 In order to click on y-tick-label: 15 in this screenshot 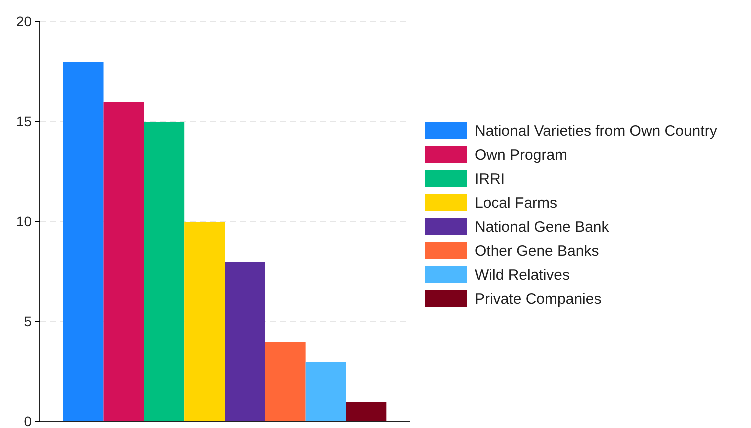, I will do `click(24, 121)`.